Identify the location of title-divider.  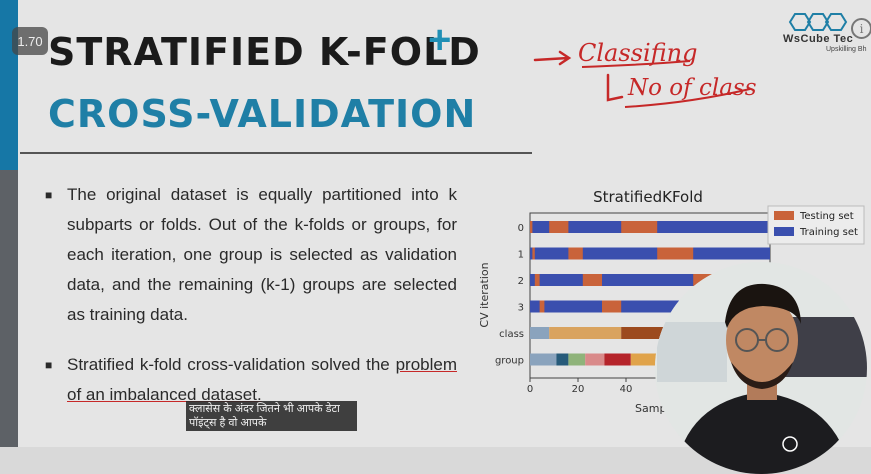
(276, 153).